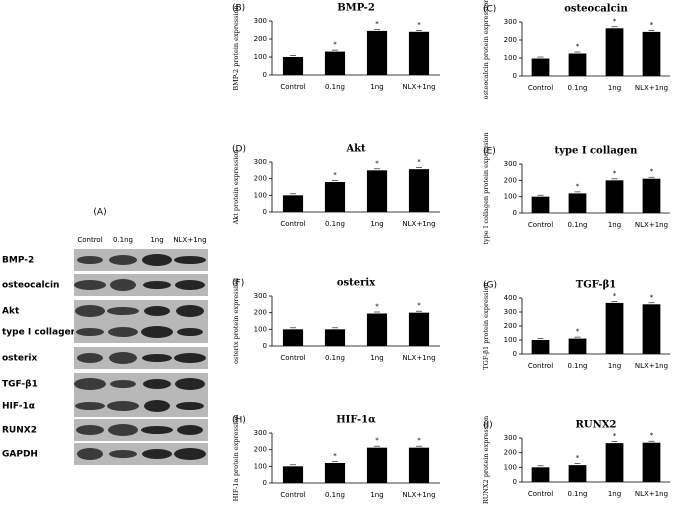 The image size is (676, 526). What do you see at coordinates (239, 421) in the screenshot?
I see `panel-label: (H)` at bounding box center [239, 421].